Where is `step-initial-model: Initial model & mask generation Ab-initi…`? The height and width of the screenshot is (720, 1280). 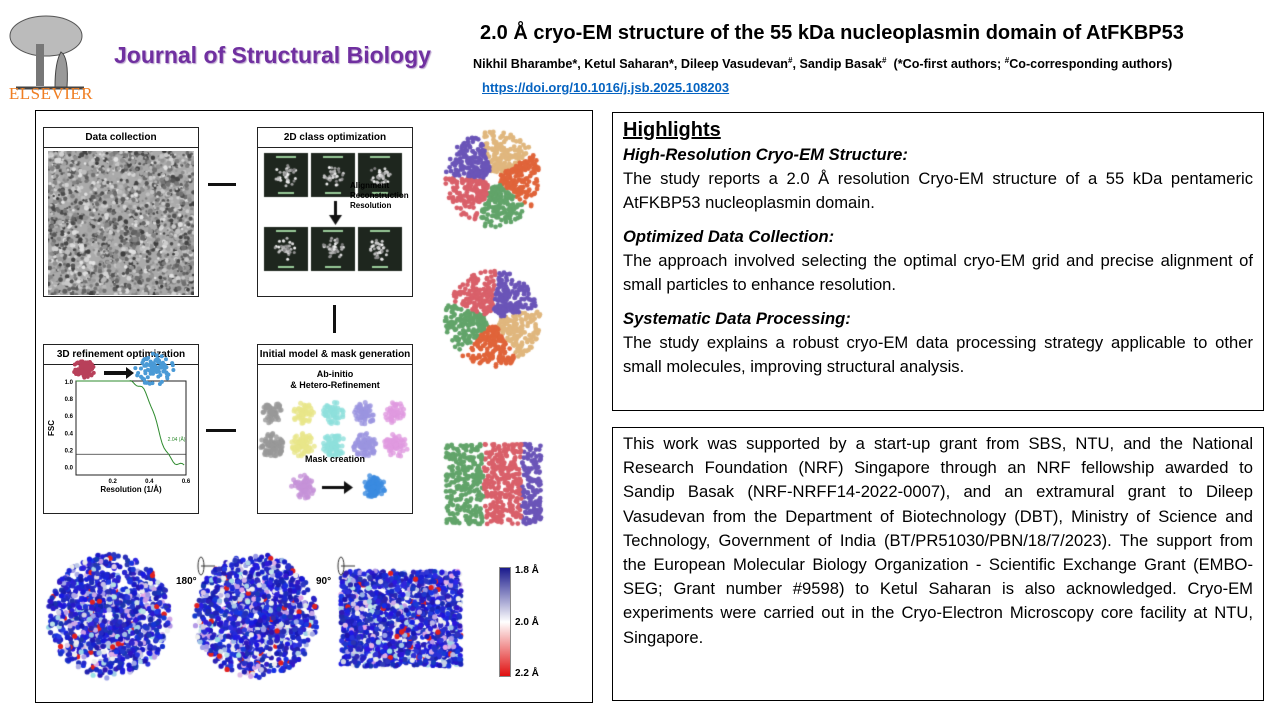 step-initial-model: Initial model & mask generation Ab-initi… is located at coordinates (335, 429).